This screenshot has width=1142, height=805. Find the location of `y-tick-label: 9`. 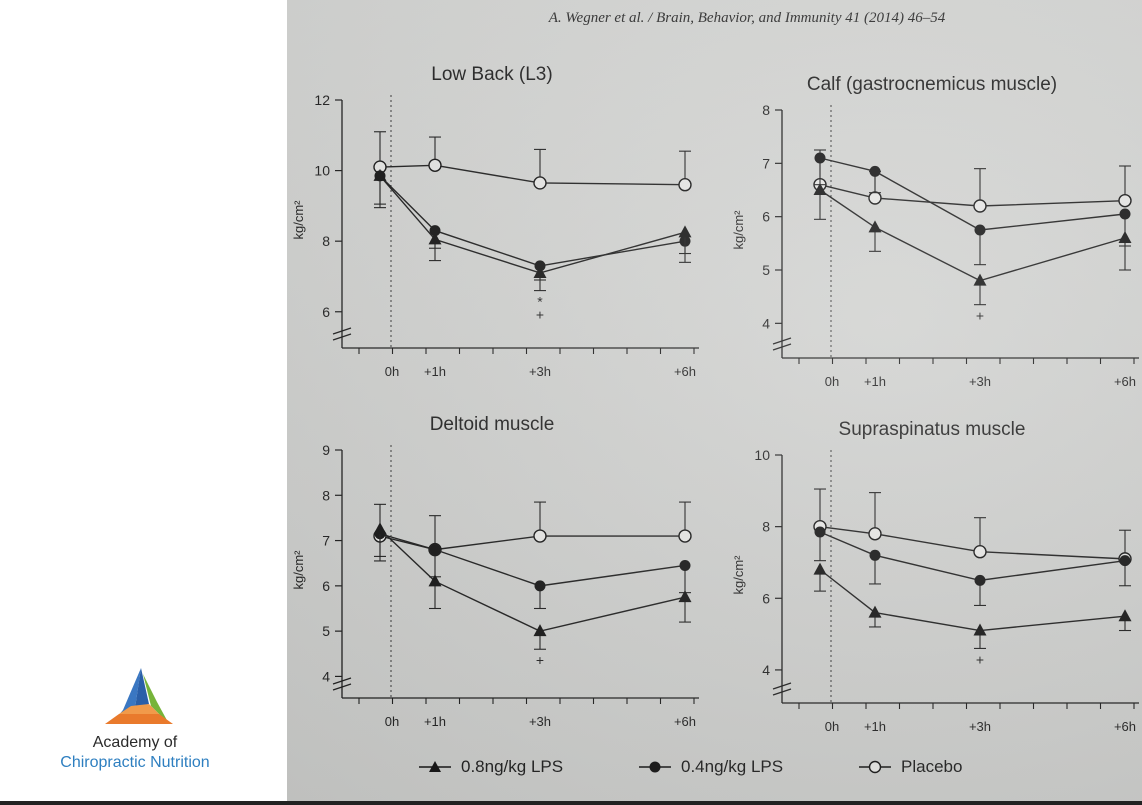

y-tick-label: 9 is located at coordinates (326, 450).